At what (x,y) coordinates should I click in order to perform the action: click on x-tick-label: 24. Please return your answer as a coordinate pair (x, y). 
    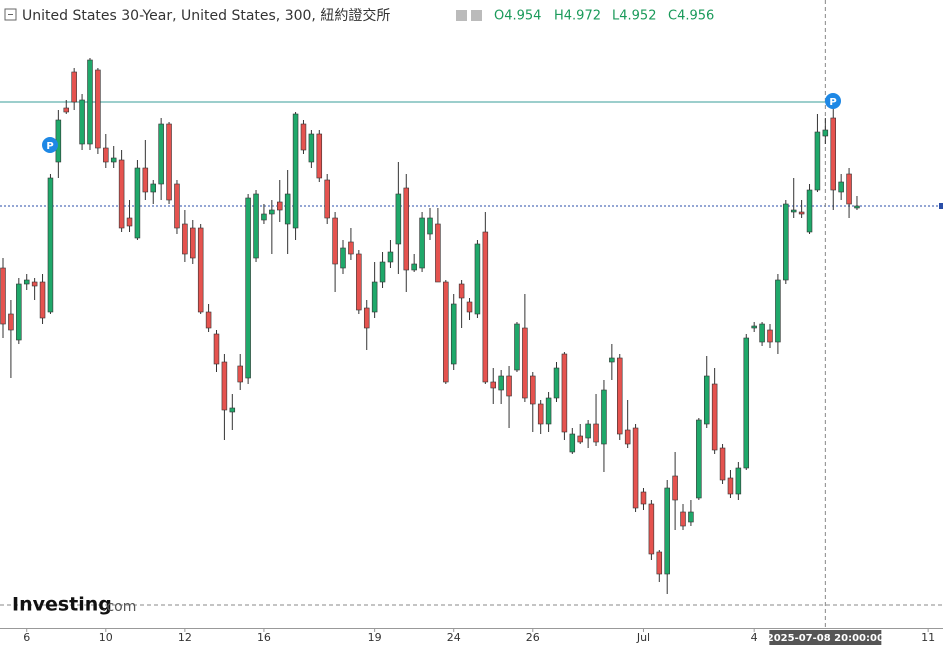
    Looking at the image, I should click on (454, 637).